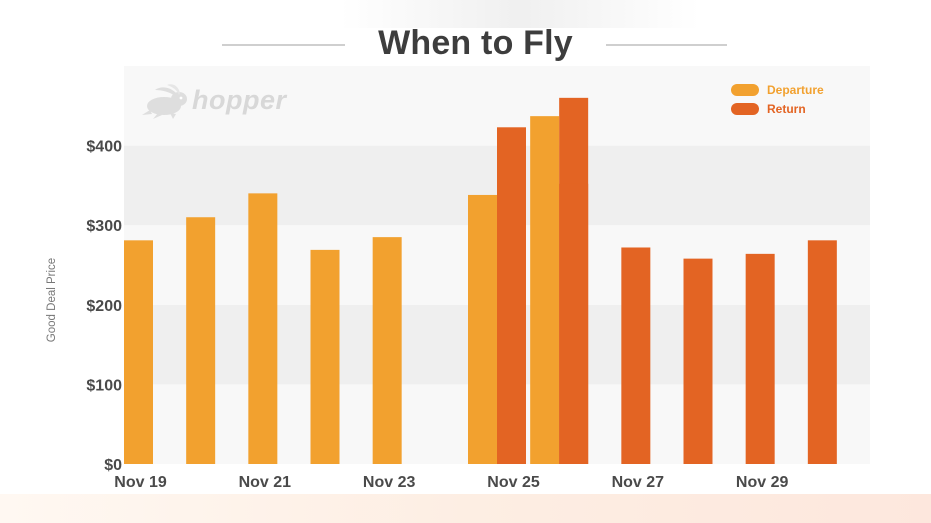 Image resolution: width=931 pixels, height=523 pixels. Describe the element at coordinates (52, 300) in the screenshot. I see `y-axis-label: Good Deal Price` at that location.